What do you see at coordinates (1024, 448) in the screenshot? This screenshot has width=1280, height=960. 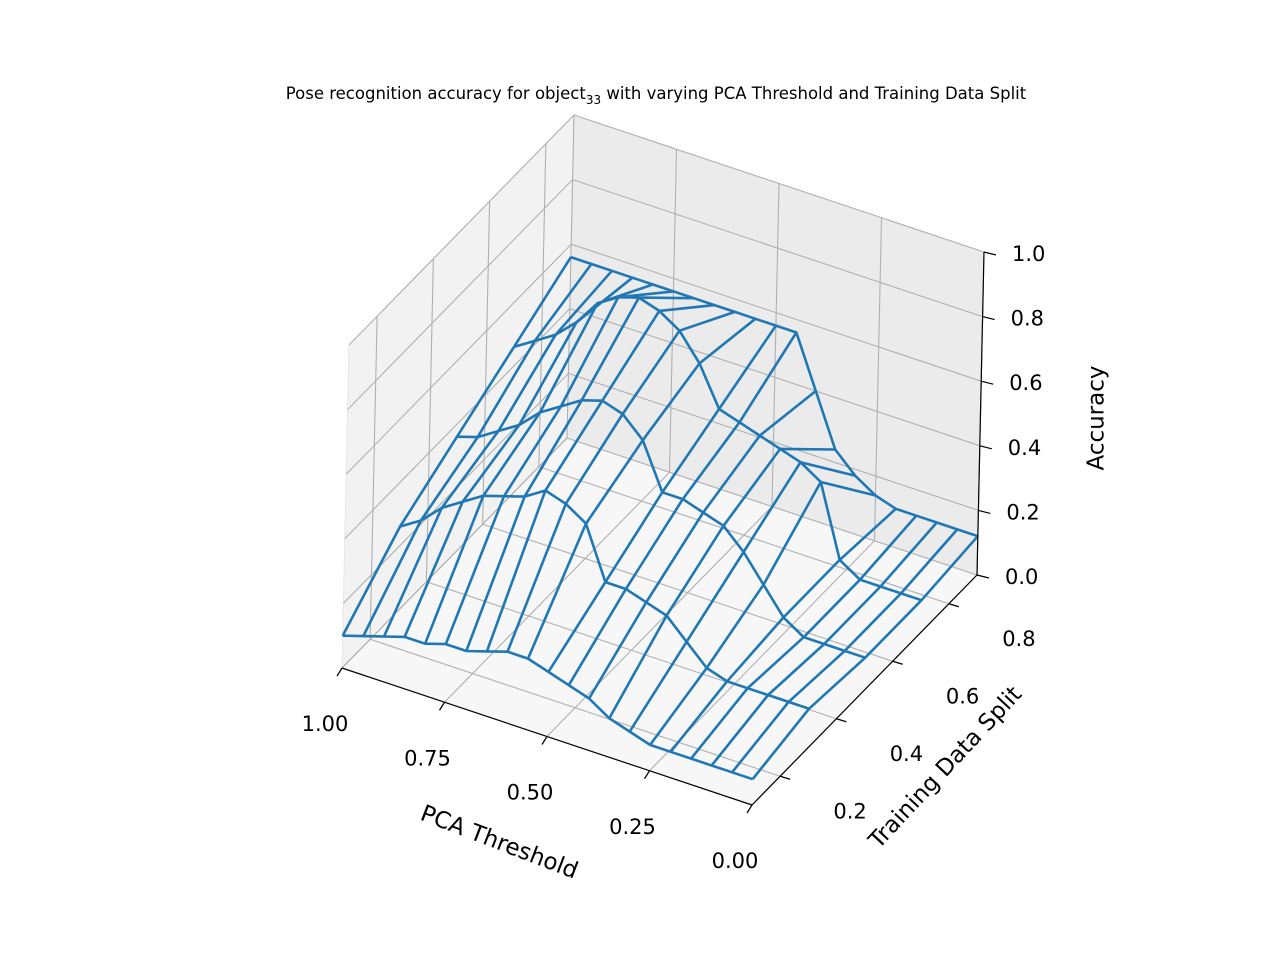 I see `z-tick-label: 0.4` at bounding box center [1024, 448].